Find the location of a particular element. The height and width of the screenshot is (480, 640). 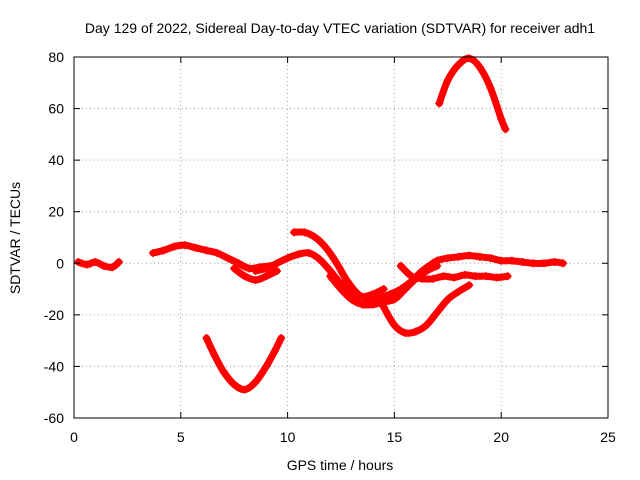

y-tick-label: 80 is located at coordinates (56, 57).